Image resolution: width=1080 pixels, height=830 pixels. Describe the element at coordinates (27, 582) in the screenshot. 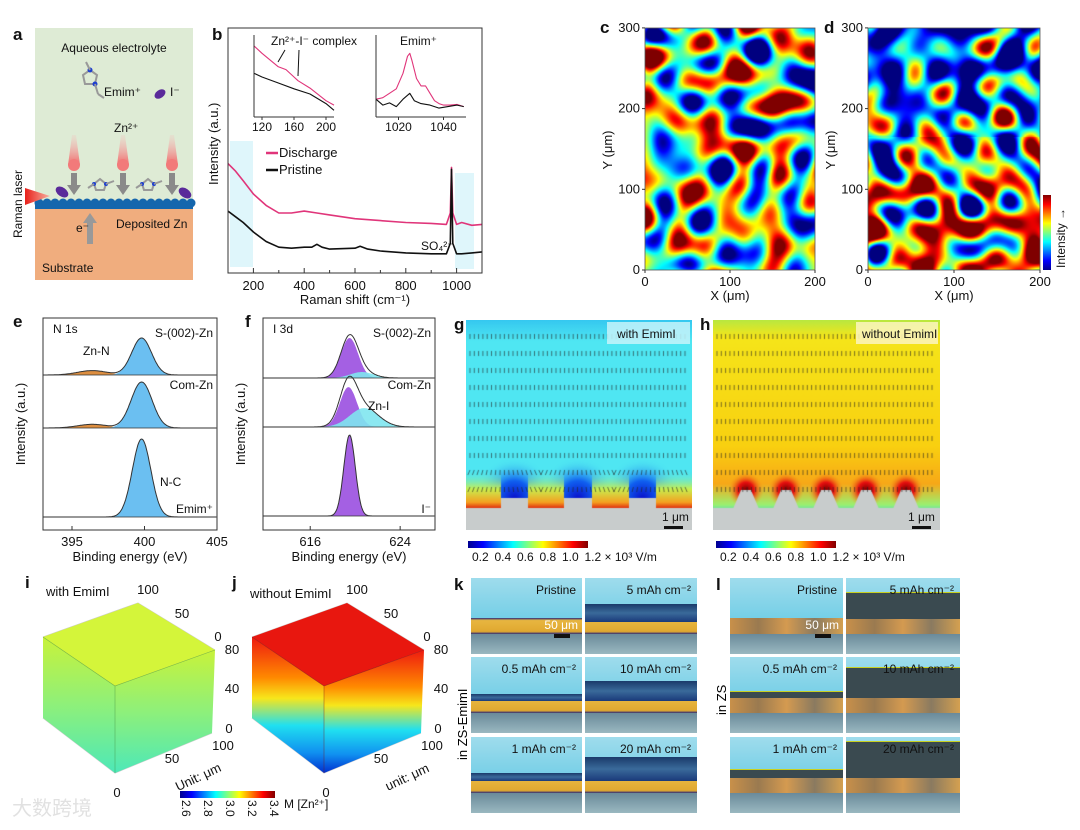

I see `panel-label-i: i` at that location.